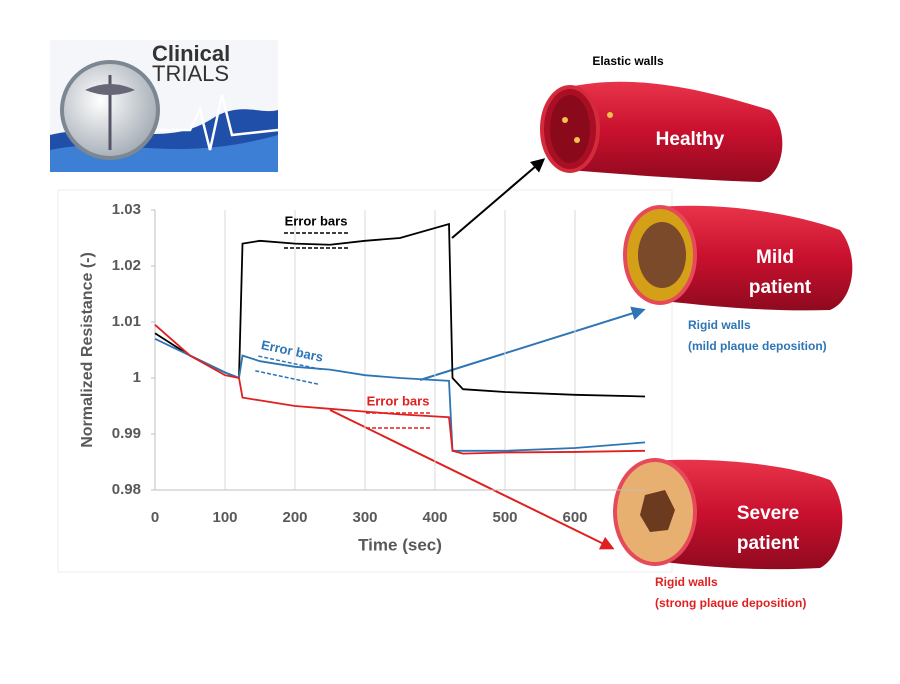 This screenshot has width=900, height=684. What do you see at coordinates (775, 257) in the screenshot?
I see `label-mild: Mild` at bounding box center [775, 257].